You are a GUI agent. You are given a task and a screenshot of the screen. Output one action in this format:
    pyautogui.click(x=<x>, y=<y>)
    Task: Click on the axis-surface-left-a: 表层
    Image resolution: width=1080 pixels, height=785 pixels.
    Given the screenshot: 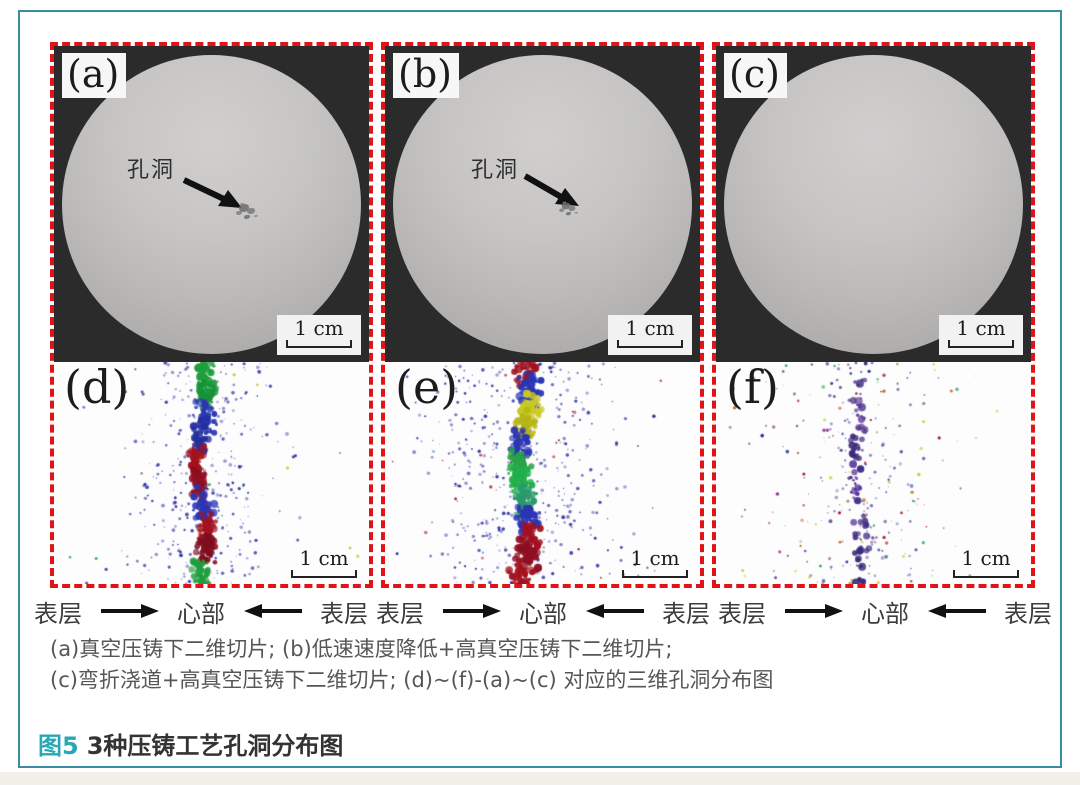 What is the action you would take?
    pyautogui.click(x=58, y=613)
    